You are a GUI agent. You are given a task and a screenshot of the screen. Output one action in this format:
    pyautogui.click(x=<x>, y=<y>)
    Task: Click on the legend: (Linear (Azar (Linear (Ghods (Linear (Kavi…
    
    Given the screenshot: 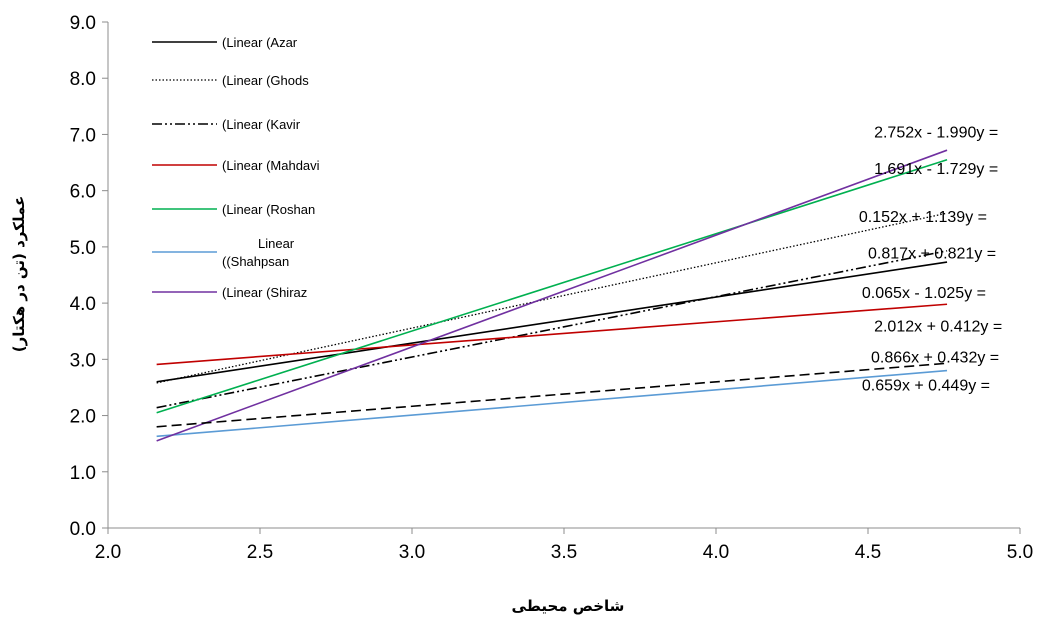 What is the action you would take?
    pyautogui.click(x=236, y=167)
    